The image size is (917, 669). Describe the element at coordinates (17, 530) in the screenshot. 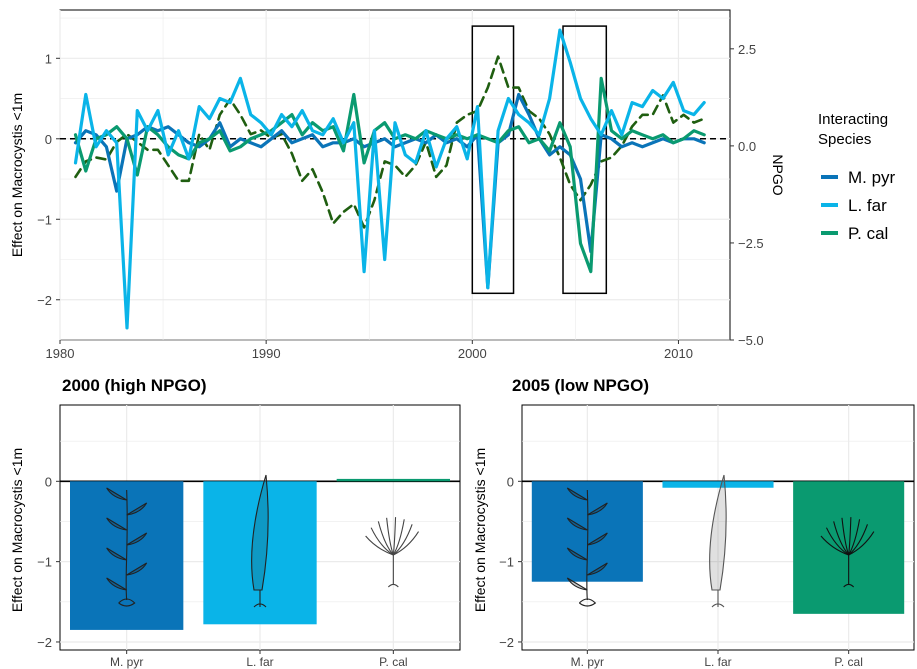

I see `bars-2000-y-axis-label: Effect on Macrocystis <1m` at that location.